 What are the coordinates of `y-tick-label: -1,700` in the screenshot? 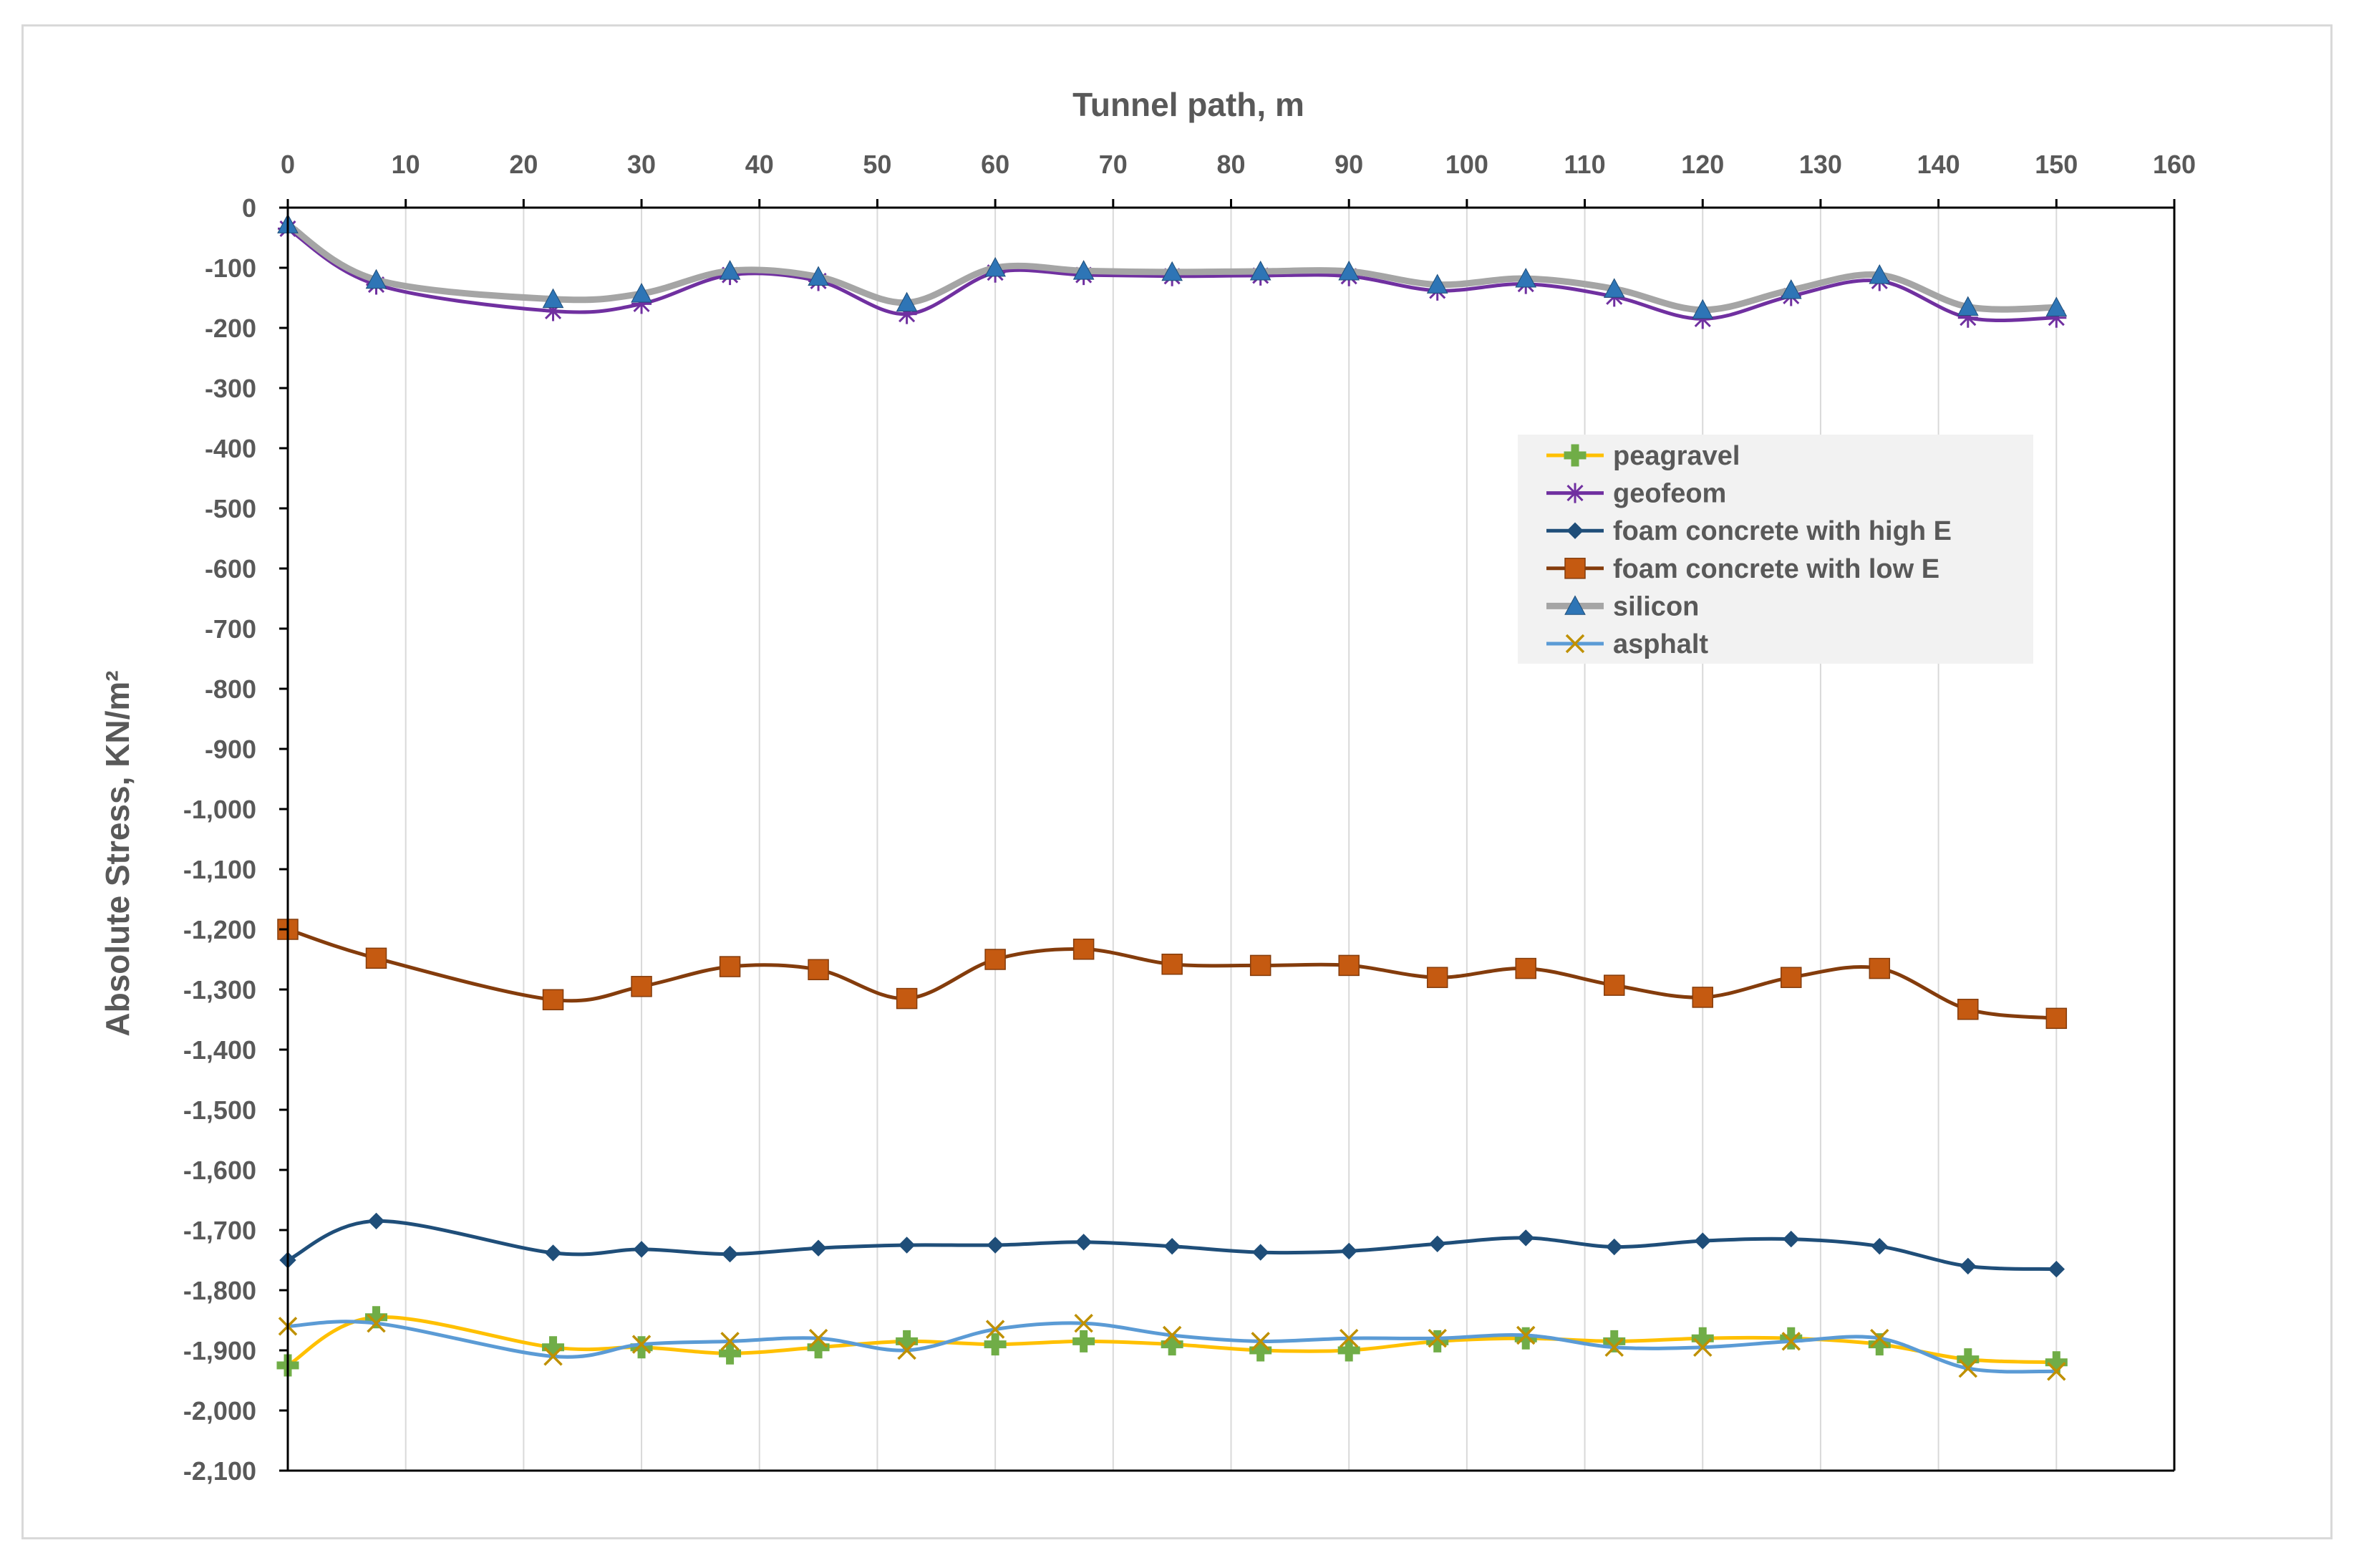 It's located at (219, 1230).